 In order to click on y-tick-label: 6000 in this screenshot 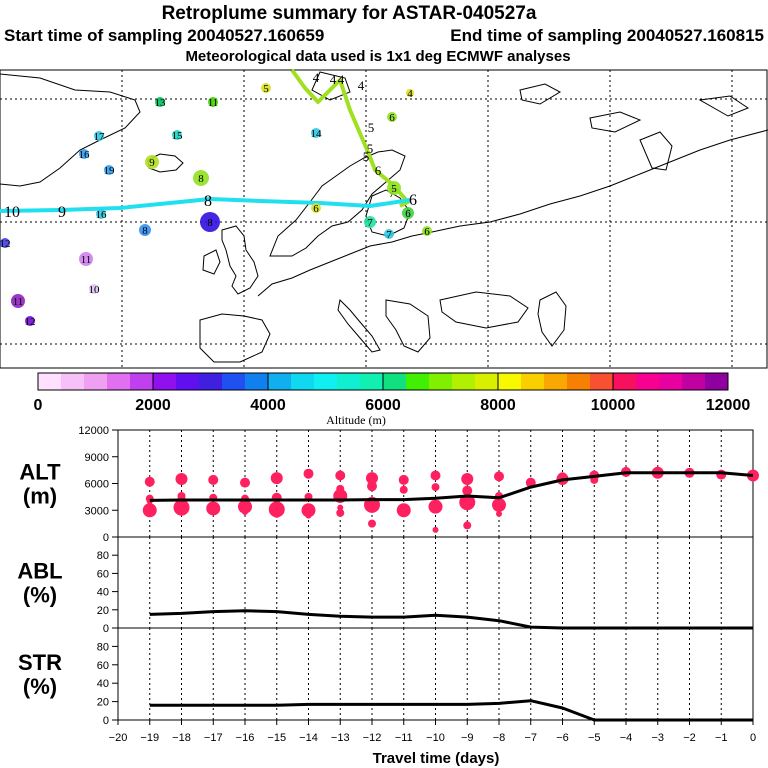, I will do `click(97, 485)`.